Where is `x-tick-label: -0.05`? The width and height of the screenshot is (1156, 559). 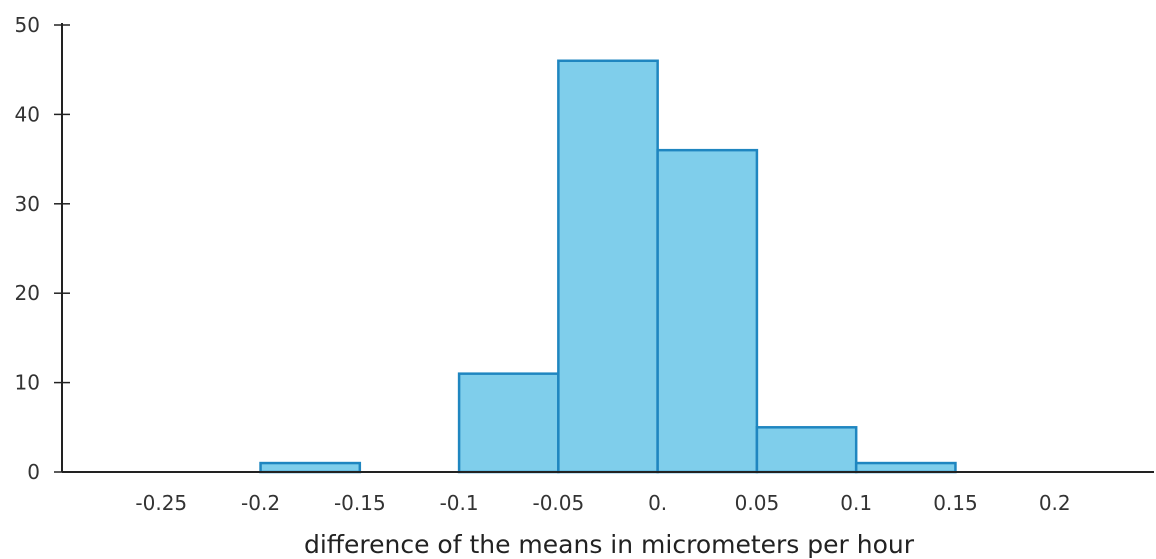 x-tick-label: -0.05 is located at coordinates (558, 503).